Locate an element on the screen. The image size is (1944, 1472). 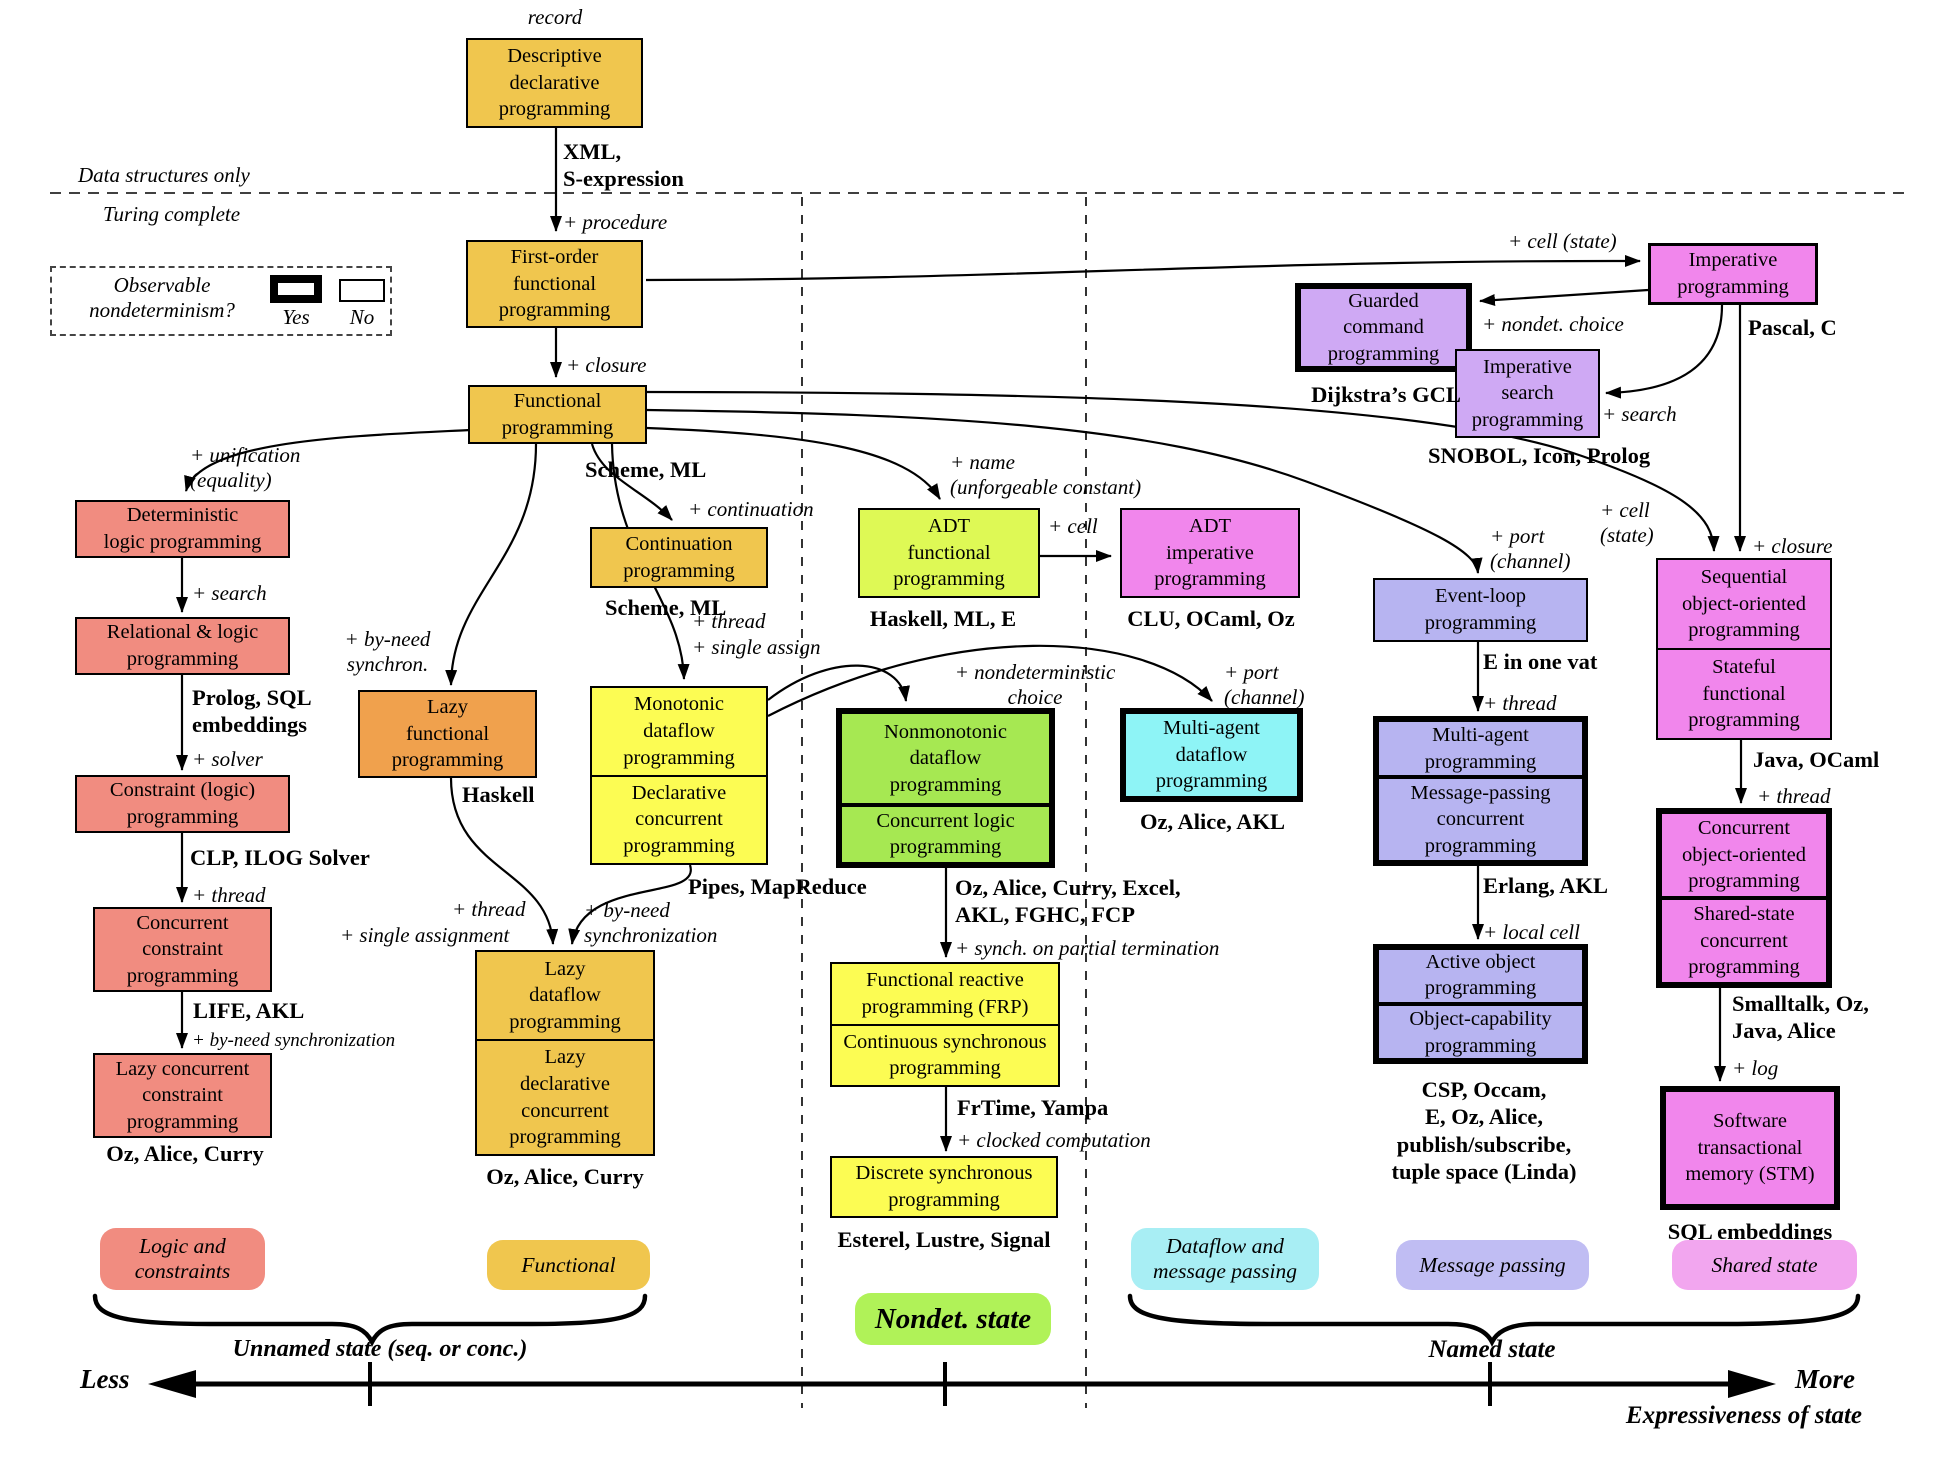
node-adt-imperative: ADT imperative programming is located at coordinates (1210, 553).